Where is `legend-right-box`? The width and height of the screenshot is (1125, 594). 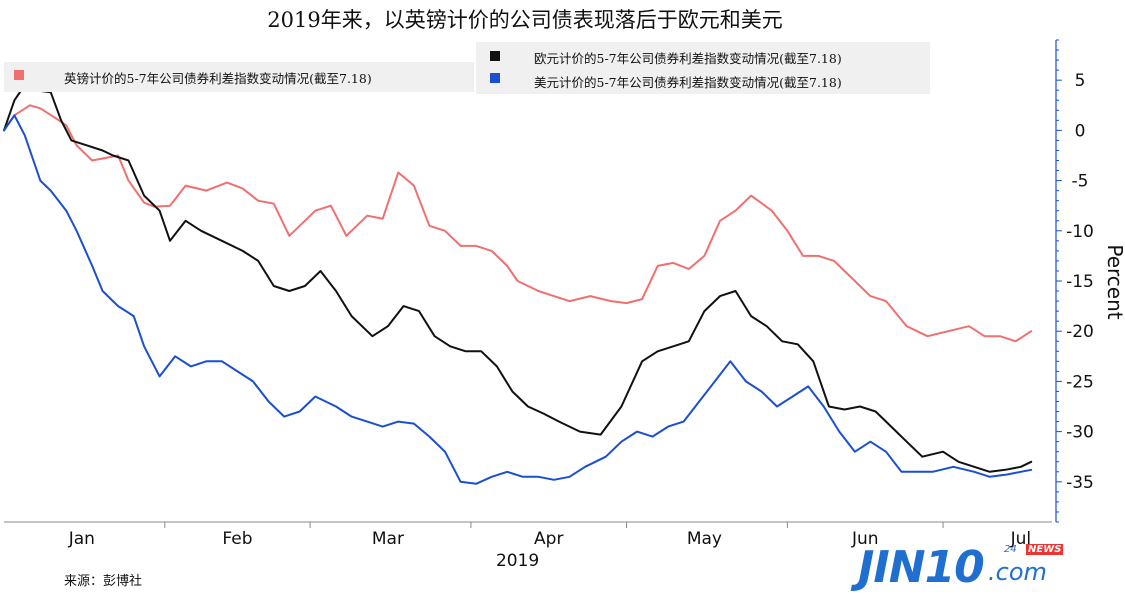
legend-right-box is located at coordinates (703, 68).